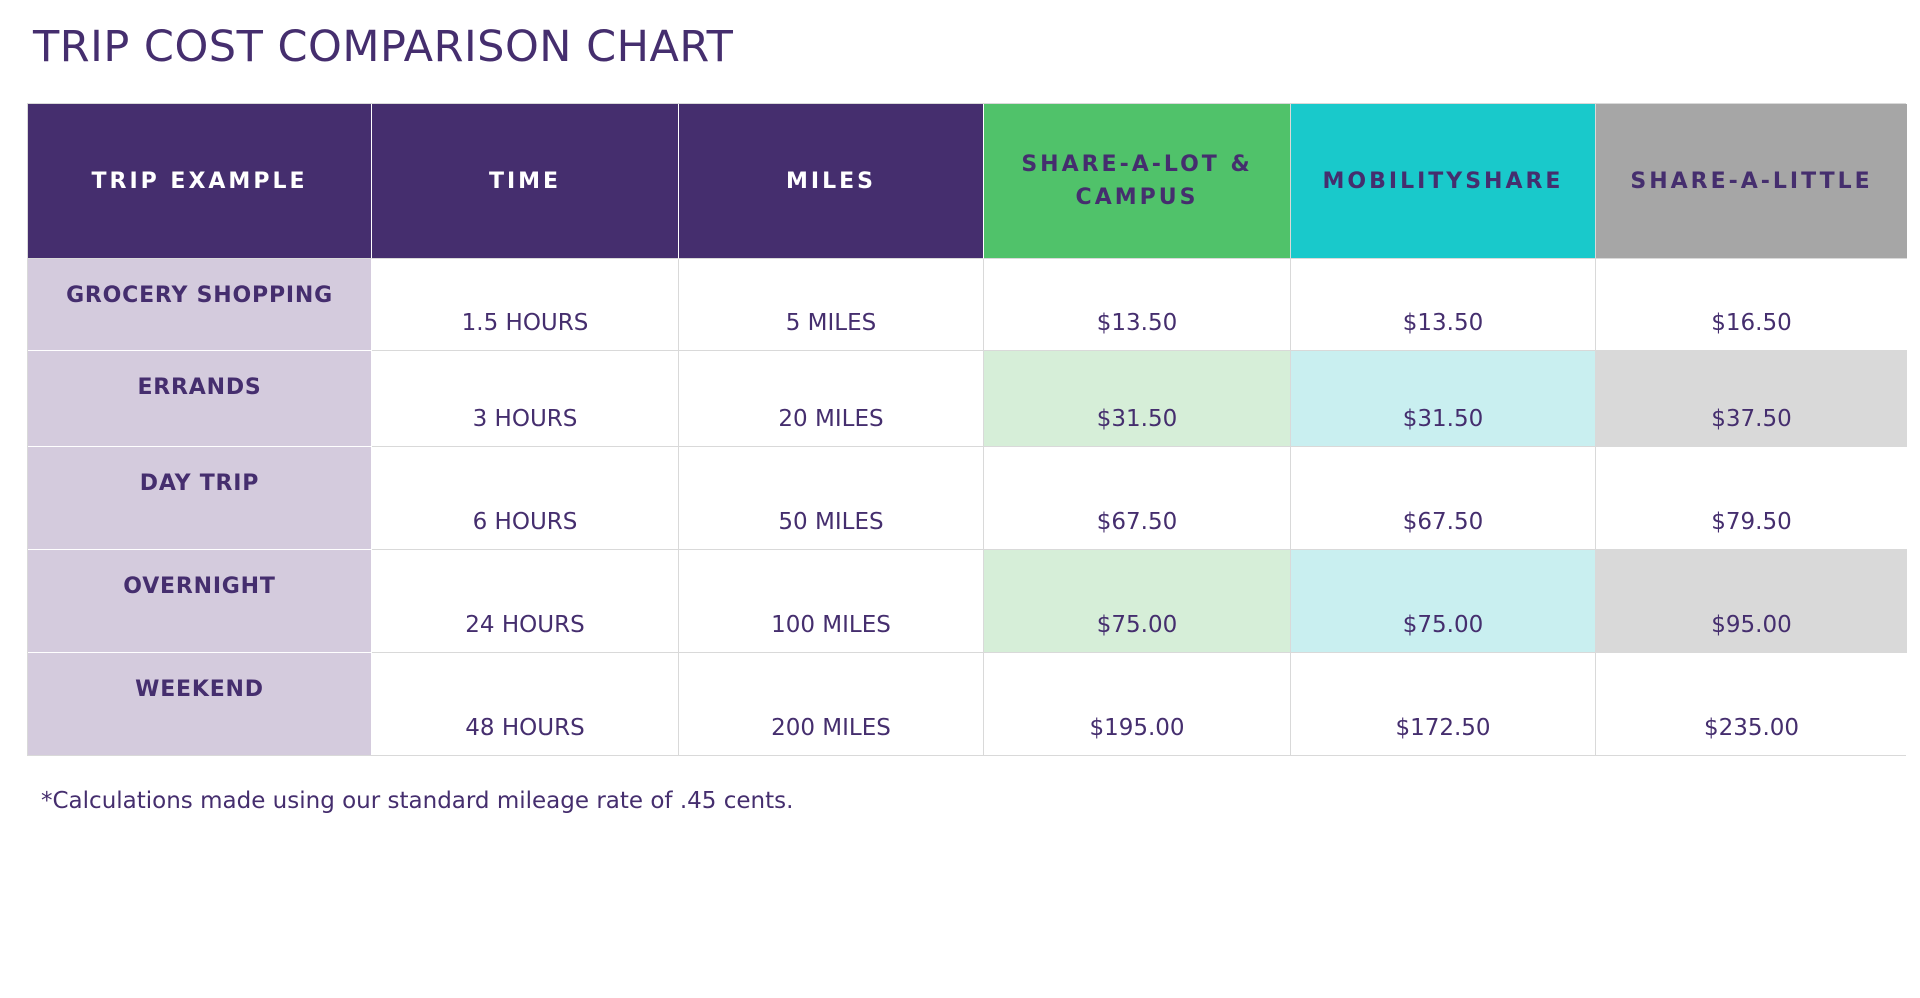  What do you see at coordinates (1137, 704) in the screenshot?
I see `cell-share-a-lot: $195.00` at bounding box center [1137, 704].